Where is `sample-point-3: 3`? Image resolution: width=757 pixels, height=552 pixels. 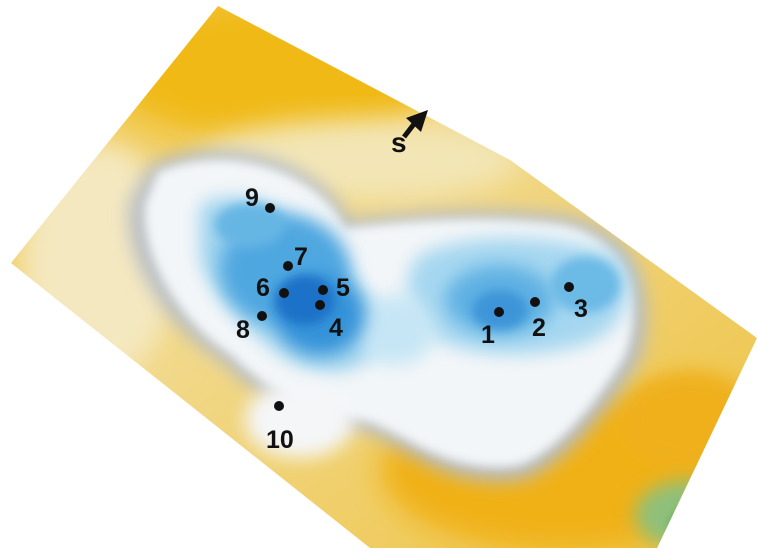
sample-point-3: 3 is located at coordinates (576, 302).